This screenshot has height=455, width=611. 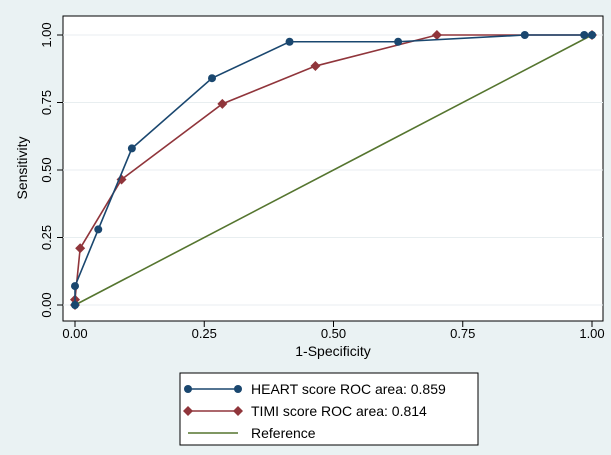 What do you see at coordinates (46, 169) in the screenshot?
I see `y-tick-label: 0.50` at bounding box center [46, 169].